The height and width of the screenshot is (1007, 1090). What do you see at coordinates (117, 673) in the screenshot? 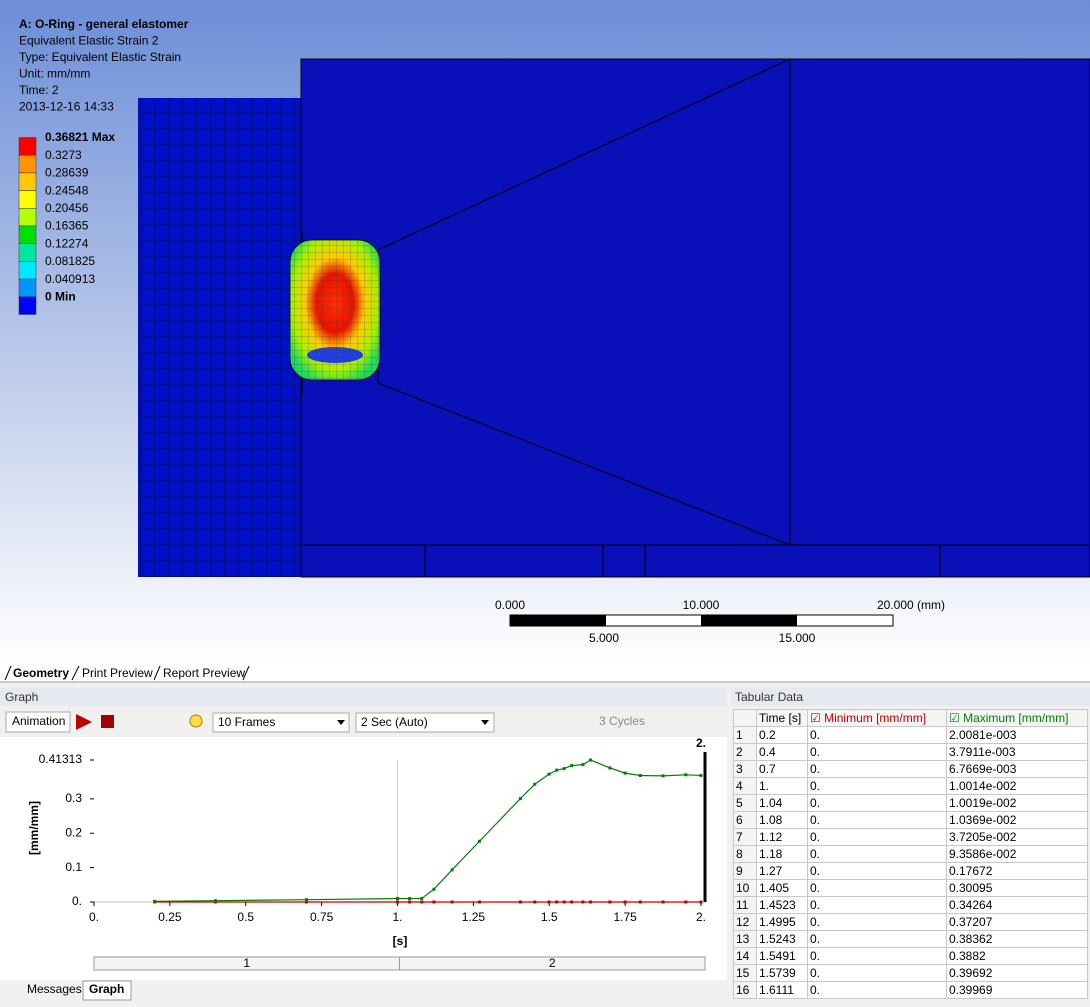
I see `tab: Print Preview` at bounding box center [117, 673].